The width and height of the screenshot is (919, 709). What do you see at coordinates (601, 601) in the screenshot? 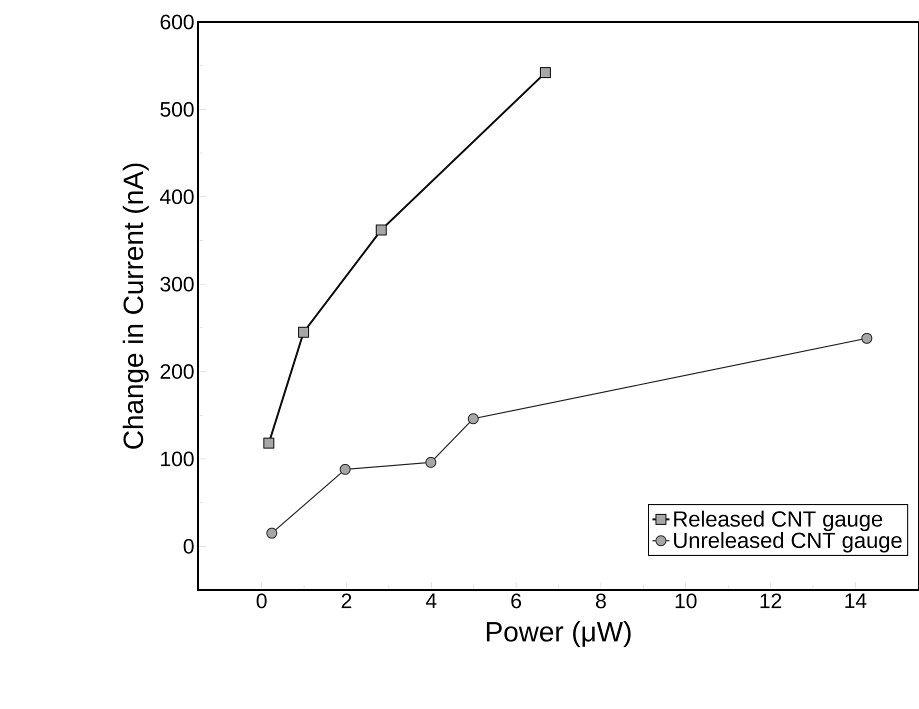
I see `x-tick-label: 8` at bounding box center [601, 601].